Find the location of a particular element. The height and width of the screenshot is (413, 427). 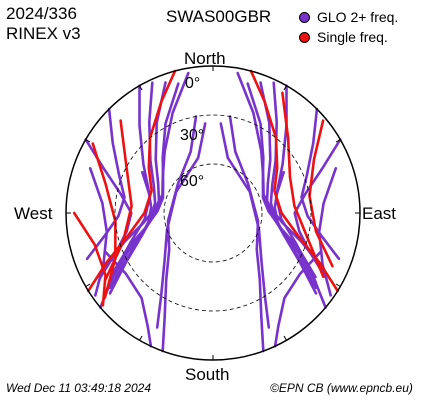

station-title: SWAS00GBR is located at coordinates (219, 16).